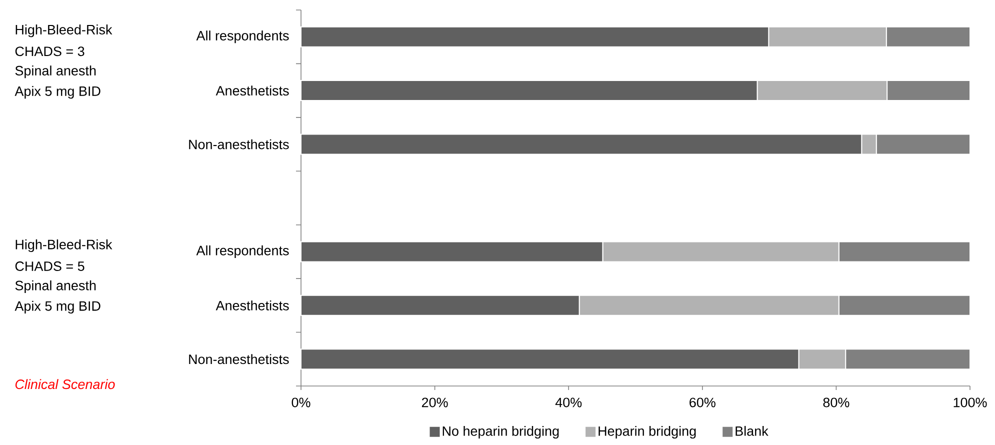  I want to click on x-tick-label: 60%, so click(703, 403).